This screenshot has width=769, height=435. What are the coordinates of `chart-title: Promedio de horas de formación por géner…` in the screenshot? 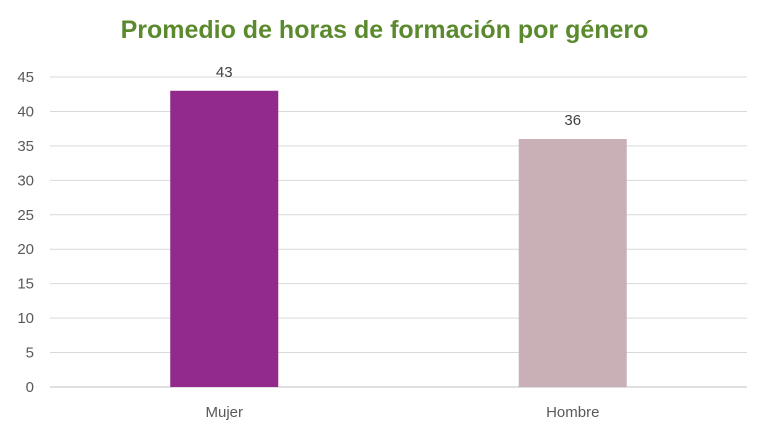 It's located at (384, 30).